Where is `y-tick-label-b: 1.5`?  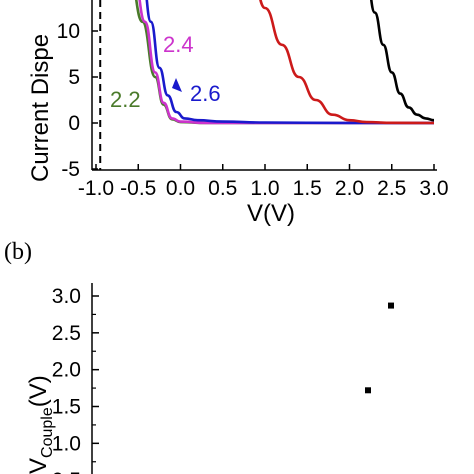 y-tick-label-b: 1.5 is located at coordinates (66, 407).